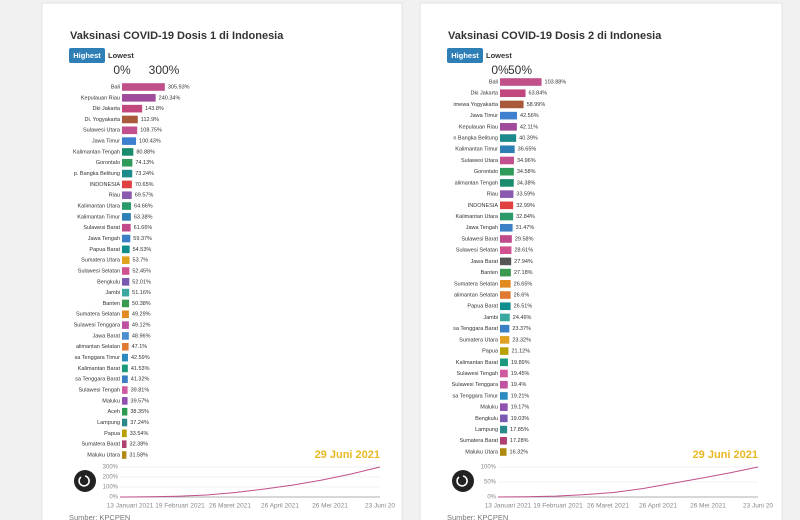 The image size is (800, 520). I want to click on value-label: 51.16%, so click(141, 293).